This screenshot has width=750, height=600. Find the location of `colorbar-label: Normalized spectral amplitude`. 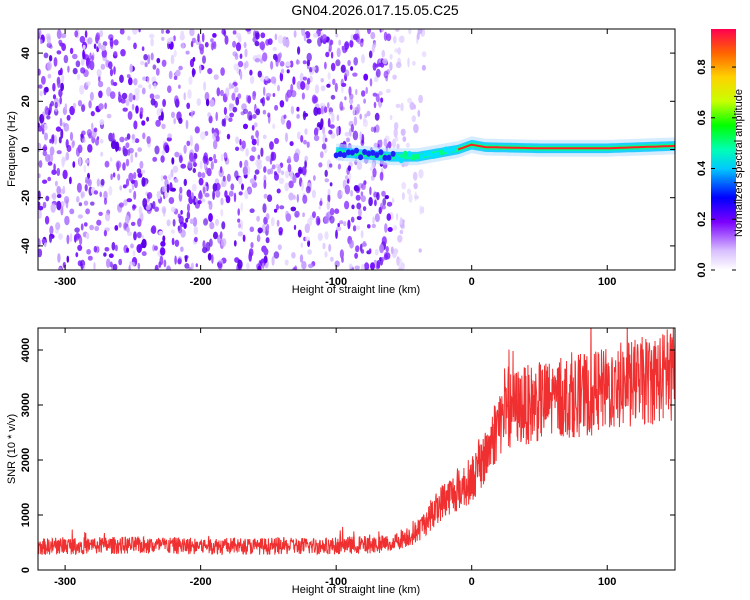

colorbar-label: Normalized spectral amplitude is located at coordinates (739, 163).